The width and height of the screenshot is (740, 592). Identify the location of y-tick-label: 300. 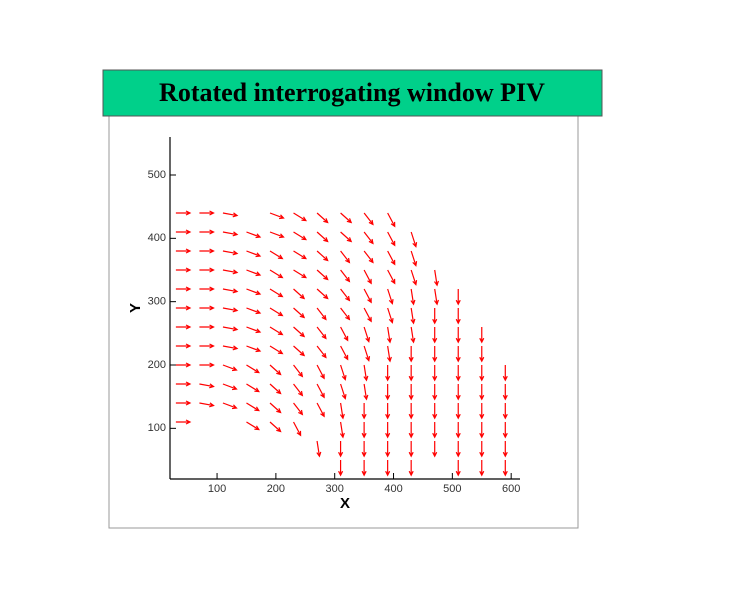
(157, 302).